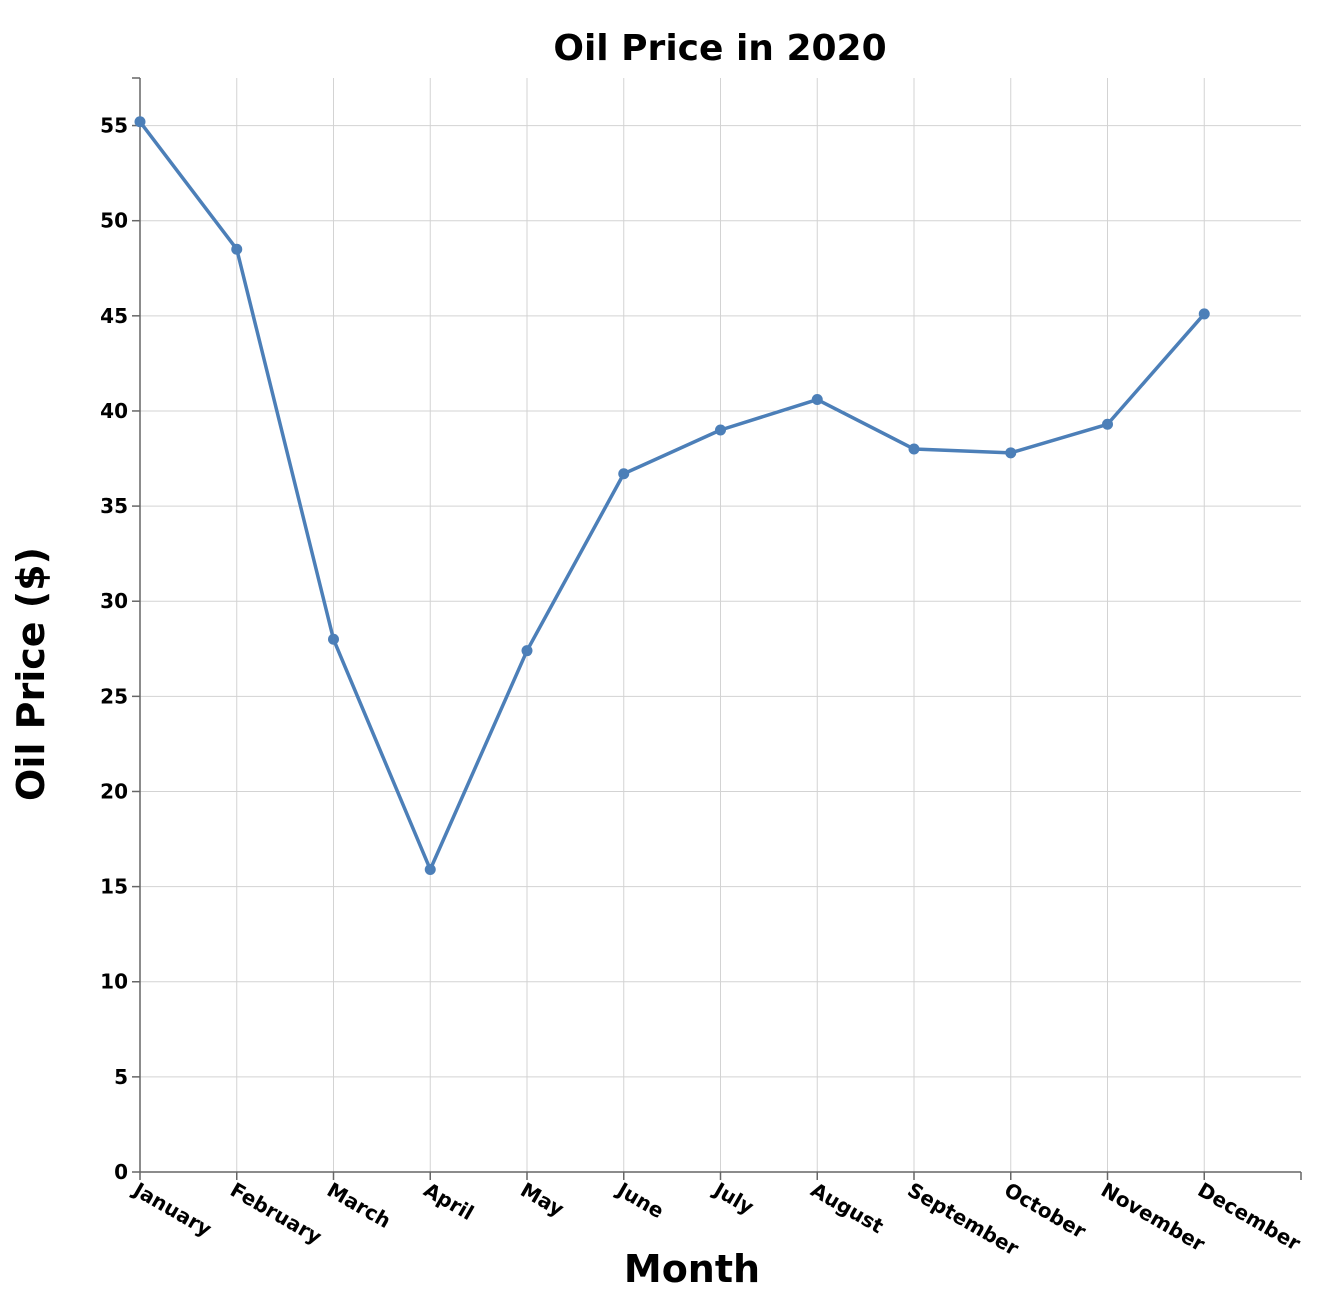  What do you see at coordinates (692, 1269) in the screenshot?
I see `x-axis-title: Month` at bounding box center [692, 1269].